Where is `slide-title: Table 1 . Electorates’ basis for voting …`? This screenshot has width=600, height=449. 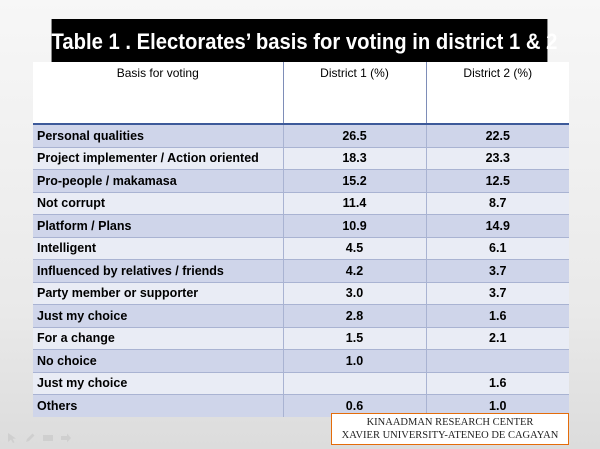 slide-title: Table 1 . Electorates’ basis for voting … is located at coordinates (304, 42).